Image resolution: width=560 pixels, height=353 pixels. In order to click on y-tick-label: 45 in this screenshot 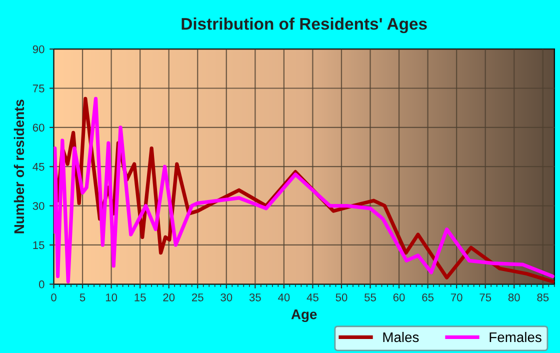, I will do `click(38, 167)`.